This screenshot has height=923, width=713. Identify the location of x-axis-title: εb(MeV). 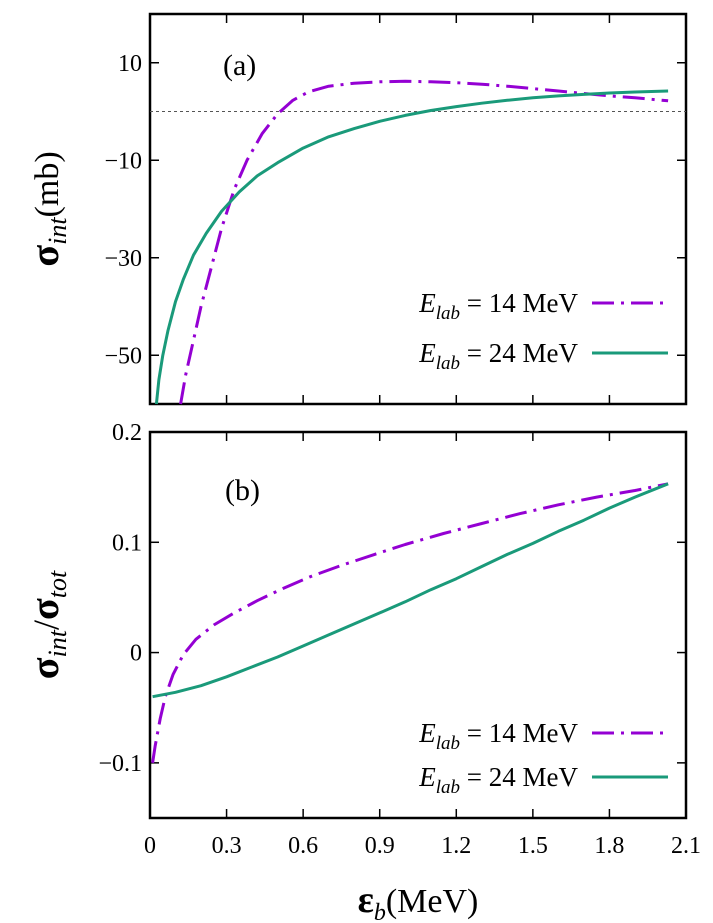
(418, 901).